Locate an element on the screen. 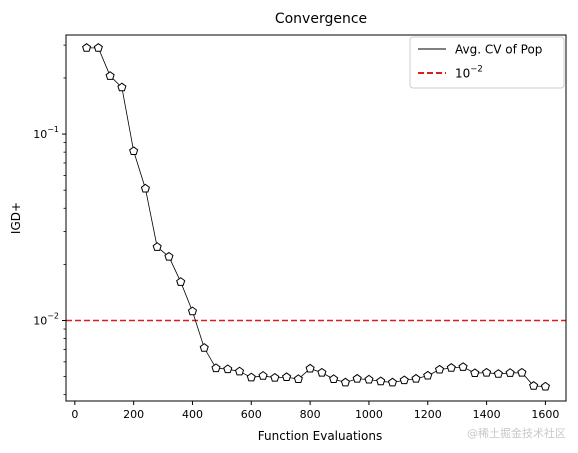  x-axis-ticks: 0 200 400 600 800 1000 1200 1400 1600 is located at coordinates (315, 411).